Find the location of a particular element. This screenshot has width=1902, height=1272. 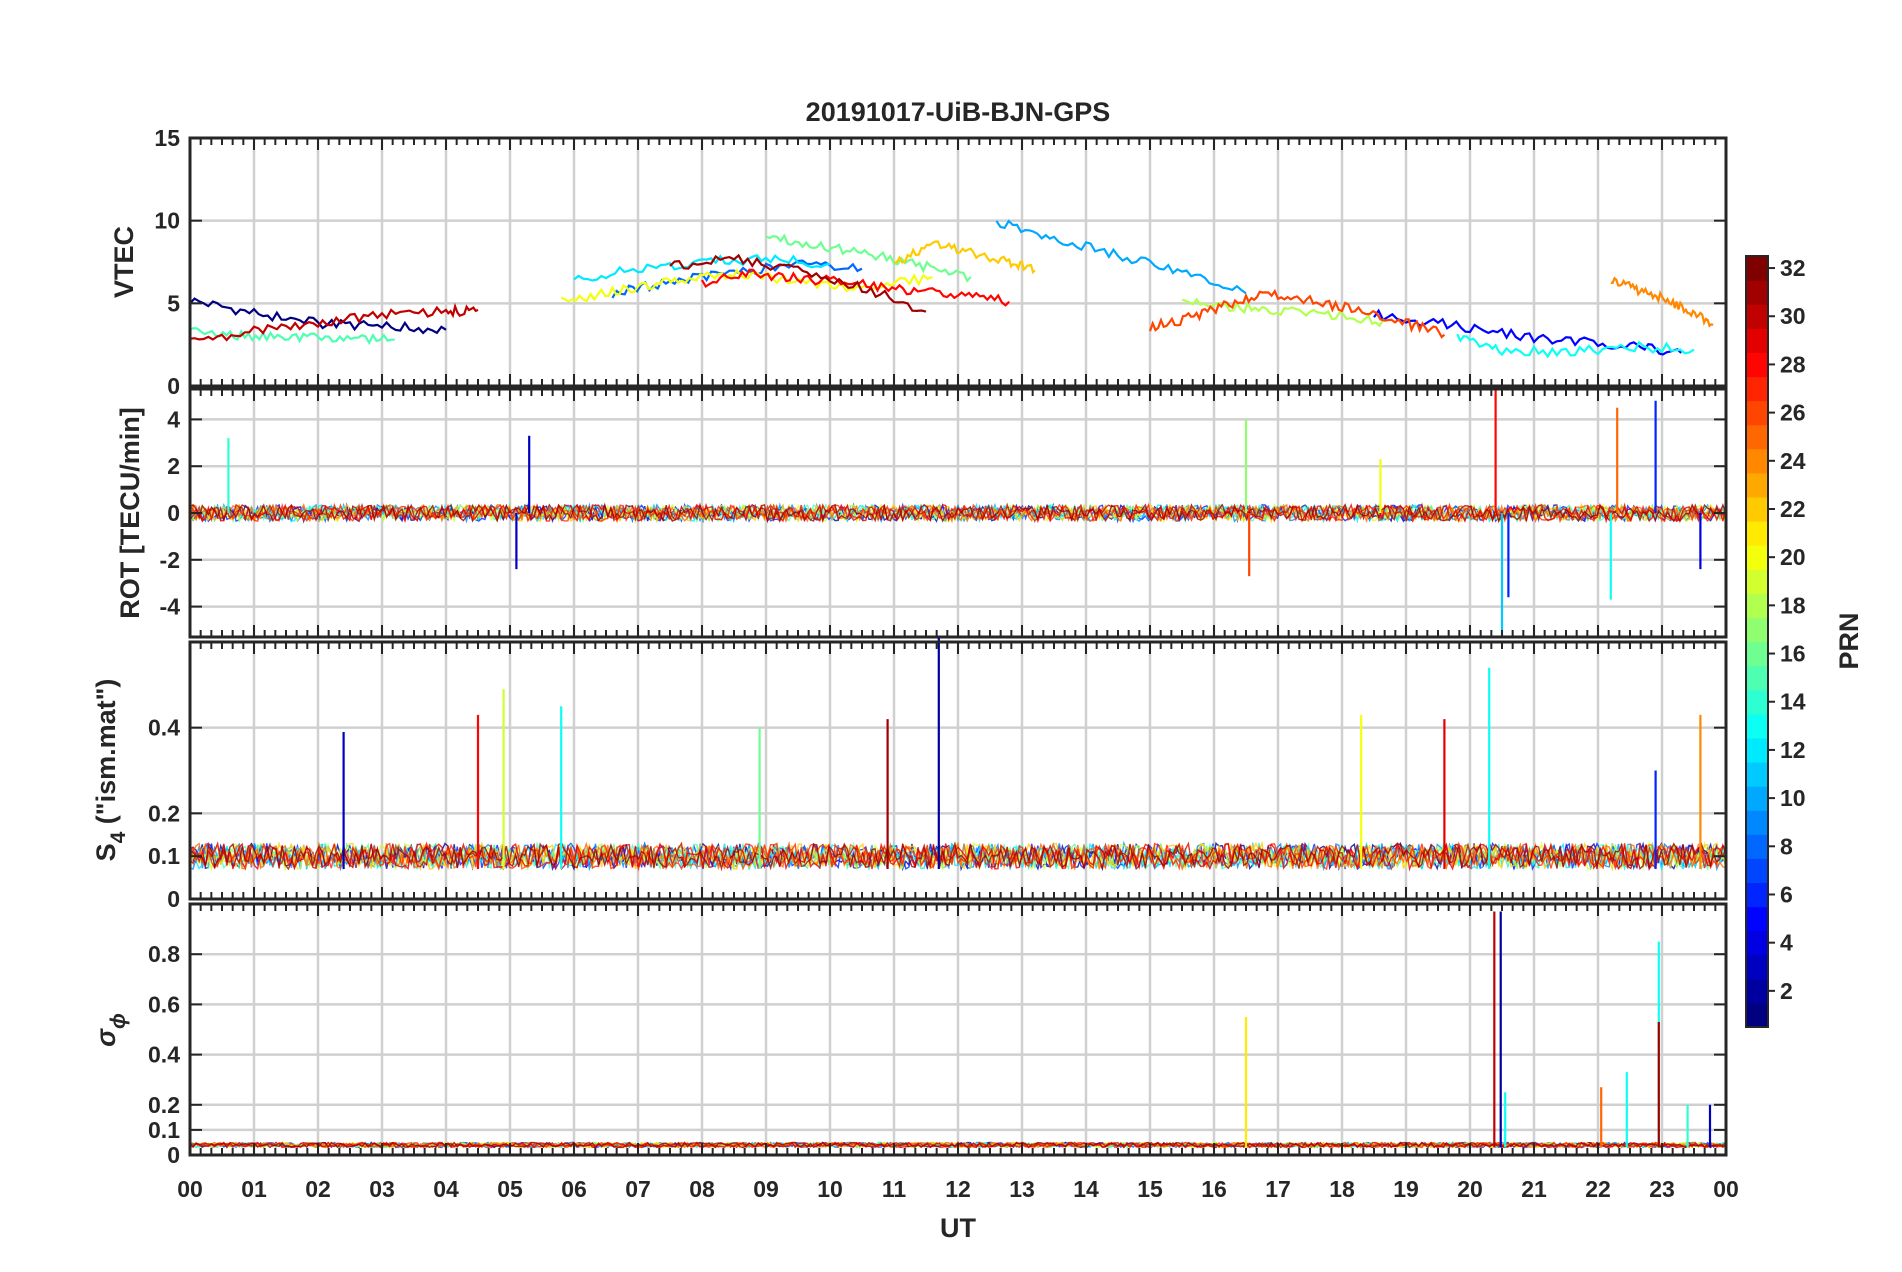

s4-ylabel-main: S is located at coordinates (106, 852).